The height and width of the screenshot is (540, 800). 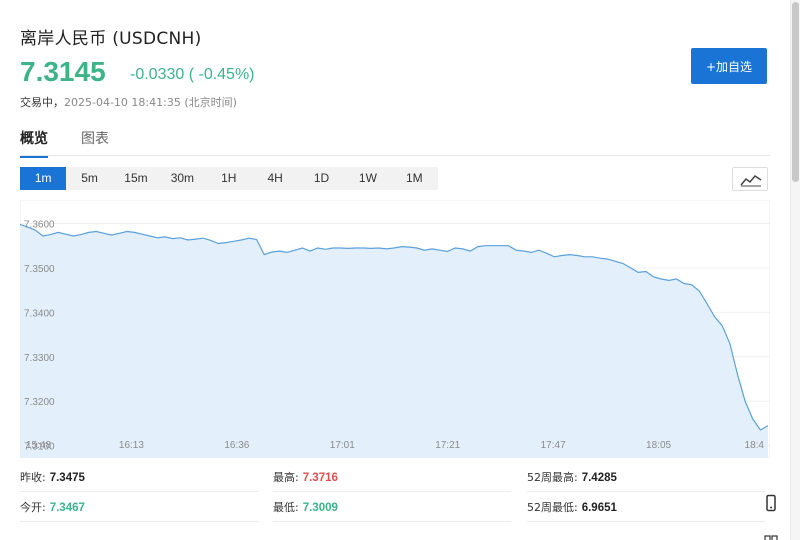 What do you see at coordinates (553, 445) in the screenshot?
I see `x-tick-label: 17:47` at bounding box center [553, 445].